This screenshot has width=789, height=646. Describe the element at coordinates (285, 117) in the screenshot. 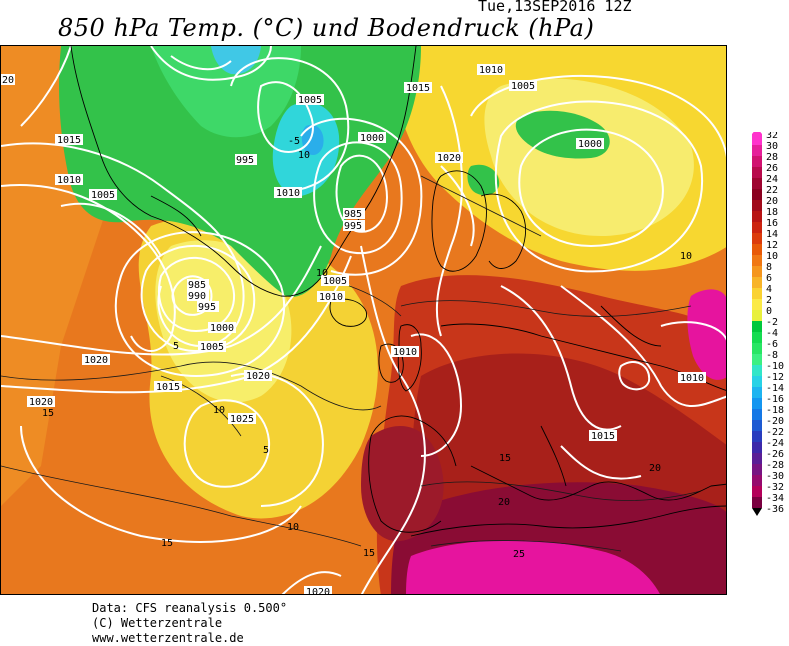

I see `isobar-1005-north` at that location.